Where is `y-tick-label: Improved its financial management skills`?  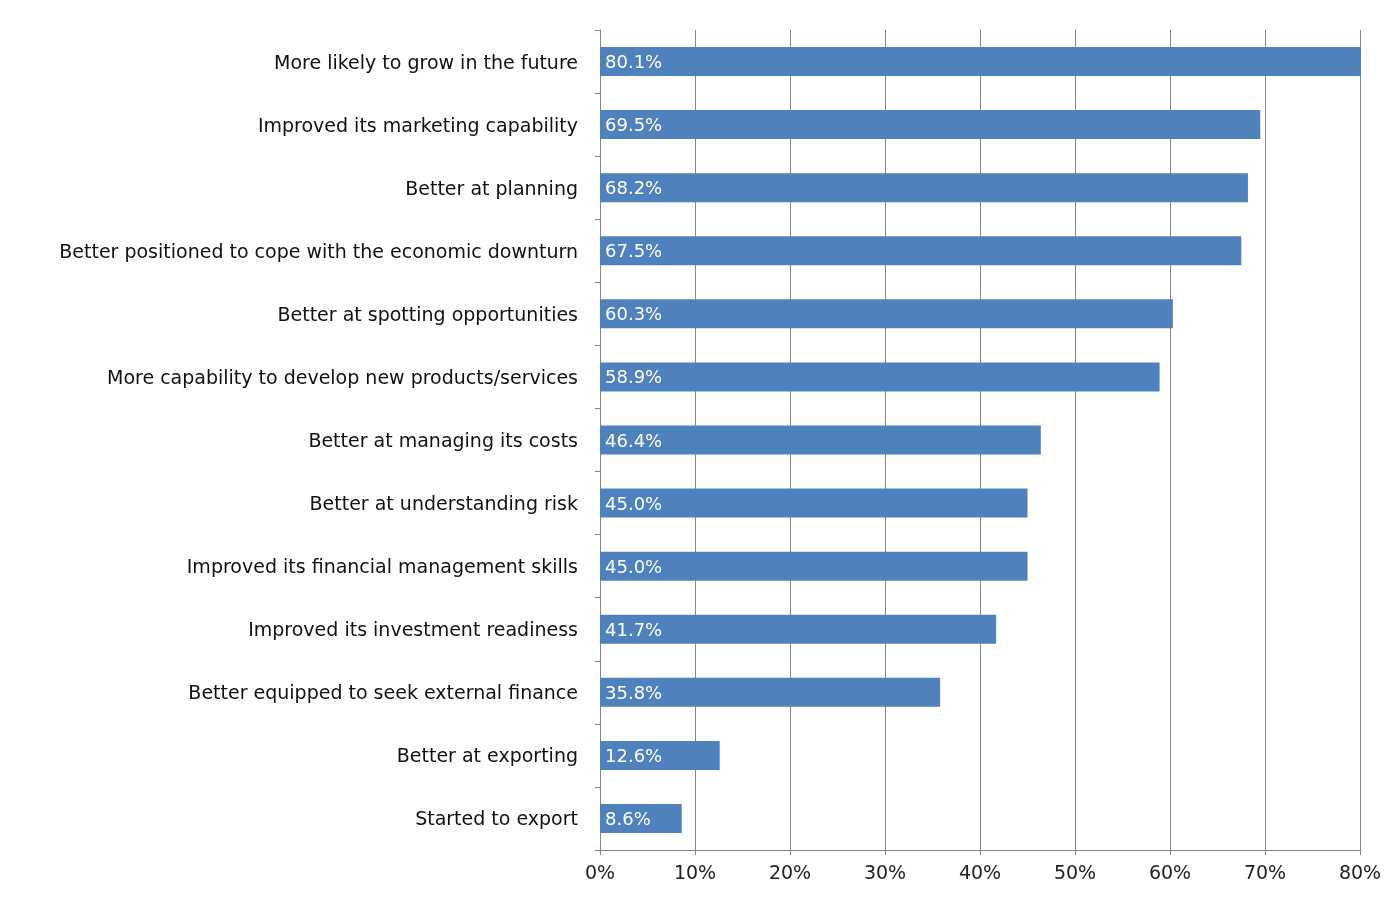
y-tick-label: Improved its financial management skills is located at coordinates (382, 566).